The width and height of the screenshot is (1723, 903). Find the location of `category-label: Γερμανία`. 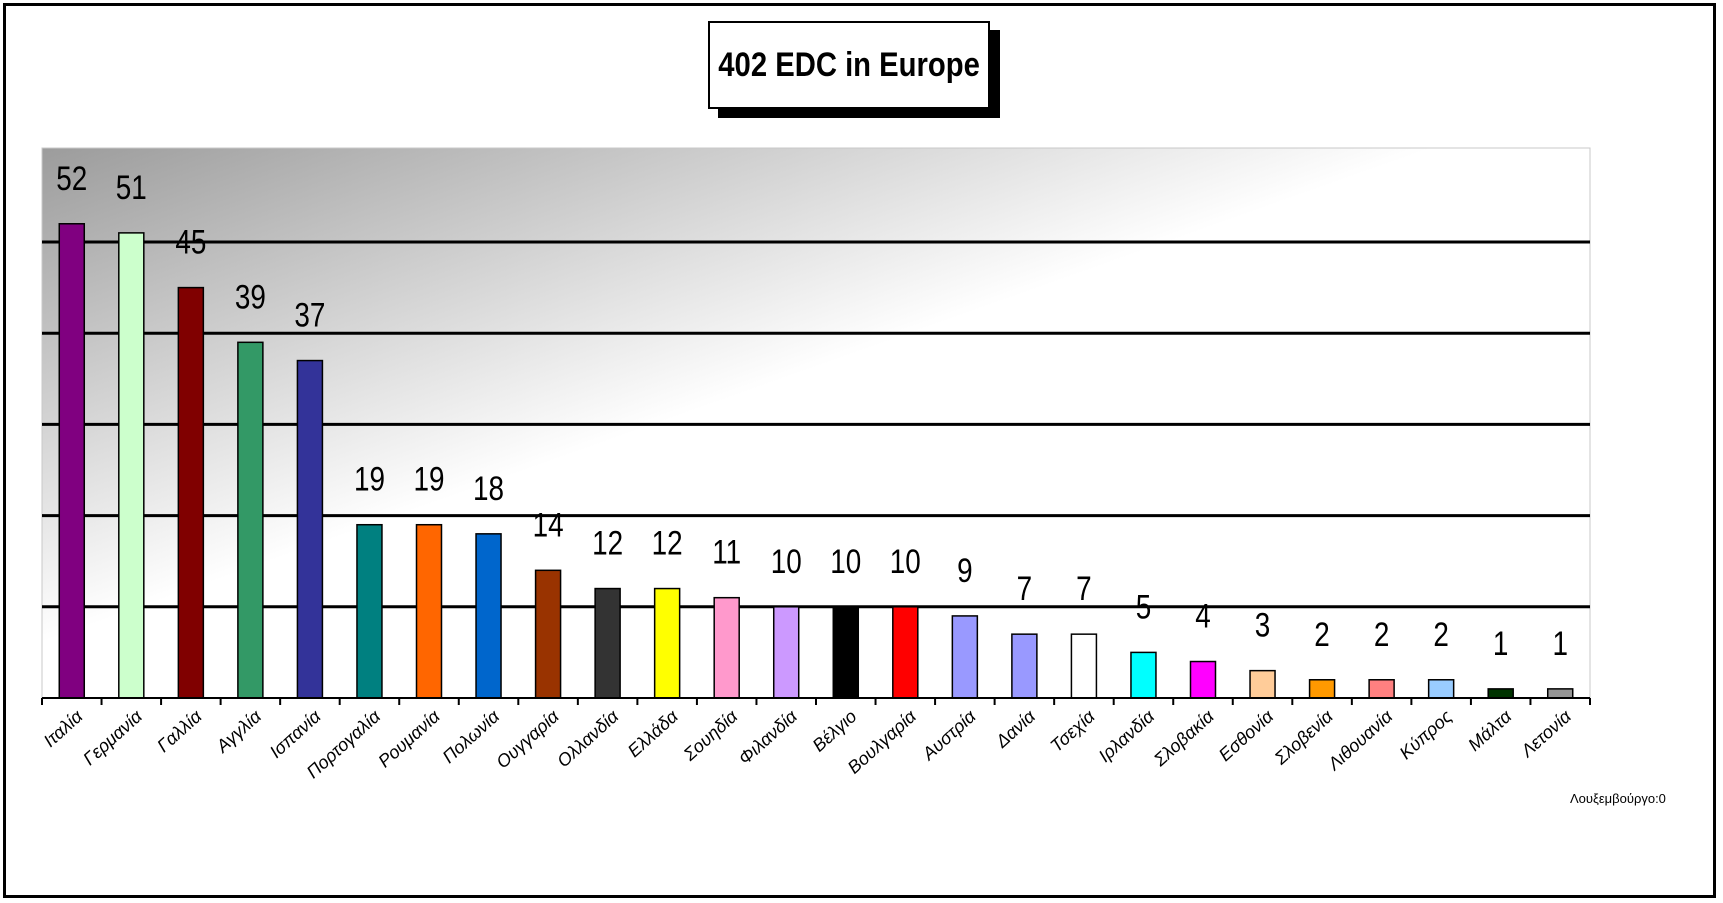

category-label: Γερμανία is located at coordinates (112, 737).